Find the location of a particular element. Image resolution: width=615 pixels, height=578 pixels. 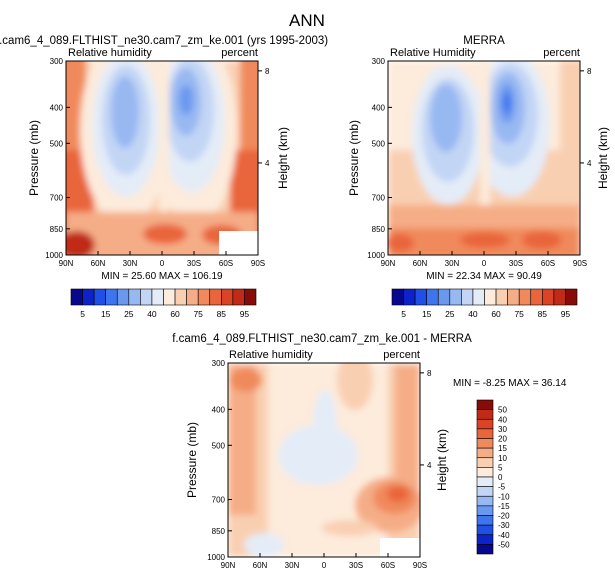

colorbar-label: -30 is located at coordinates (504, 525).